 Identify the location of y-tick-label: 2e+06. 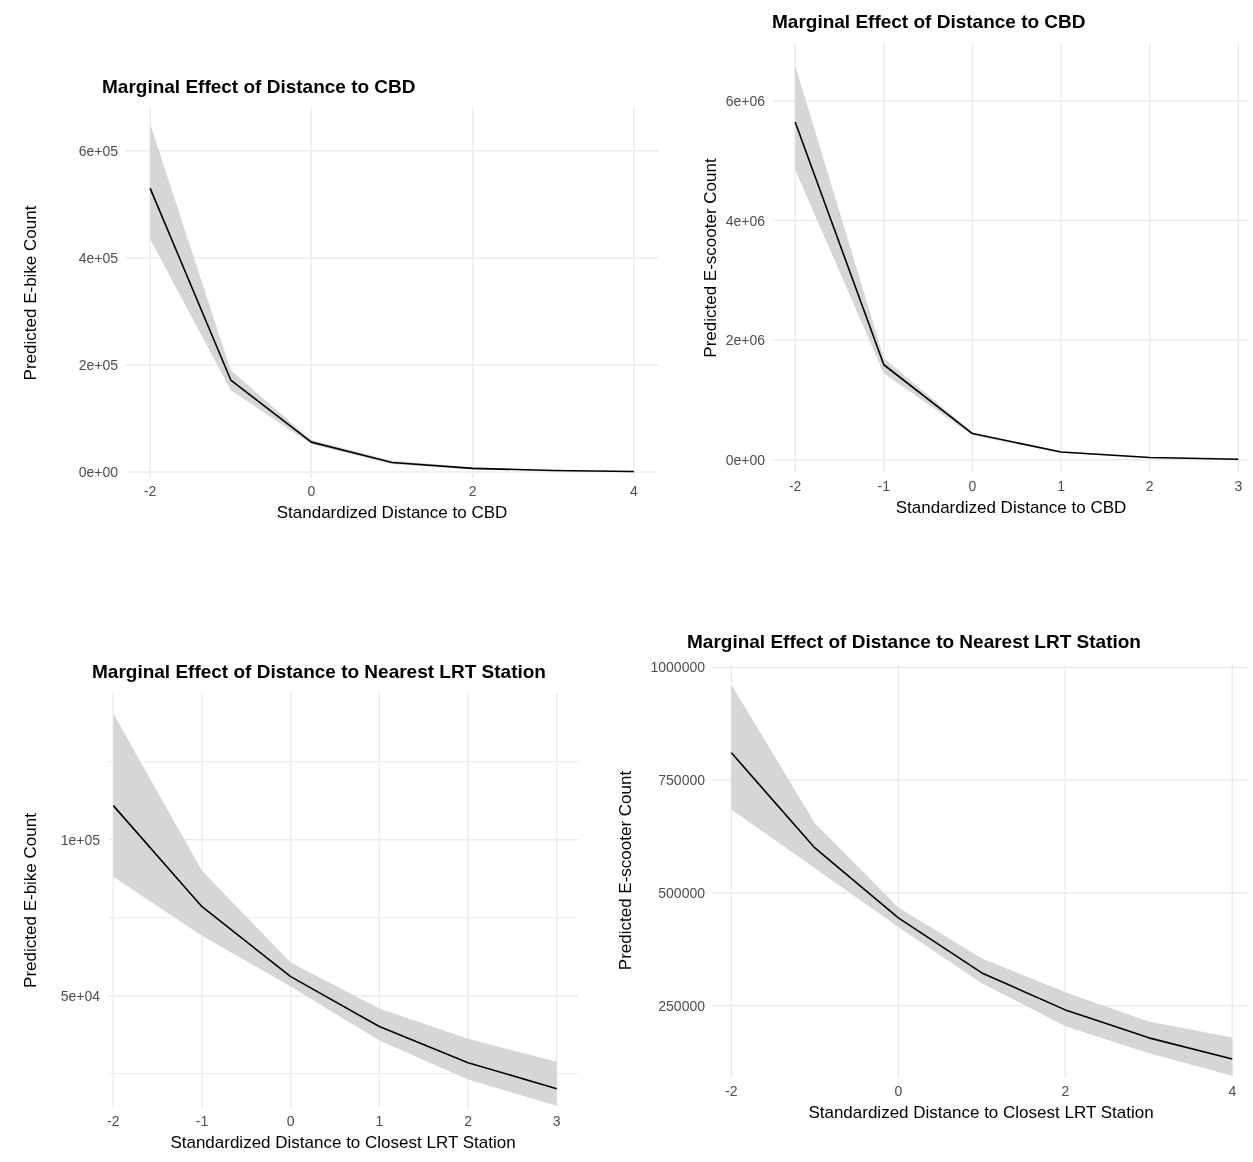
(745, 340).